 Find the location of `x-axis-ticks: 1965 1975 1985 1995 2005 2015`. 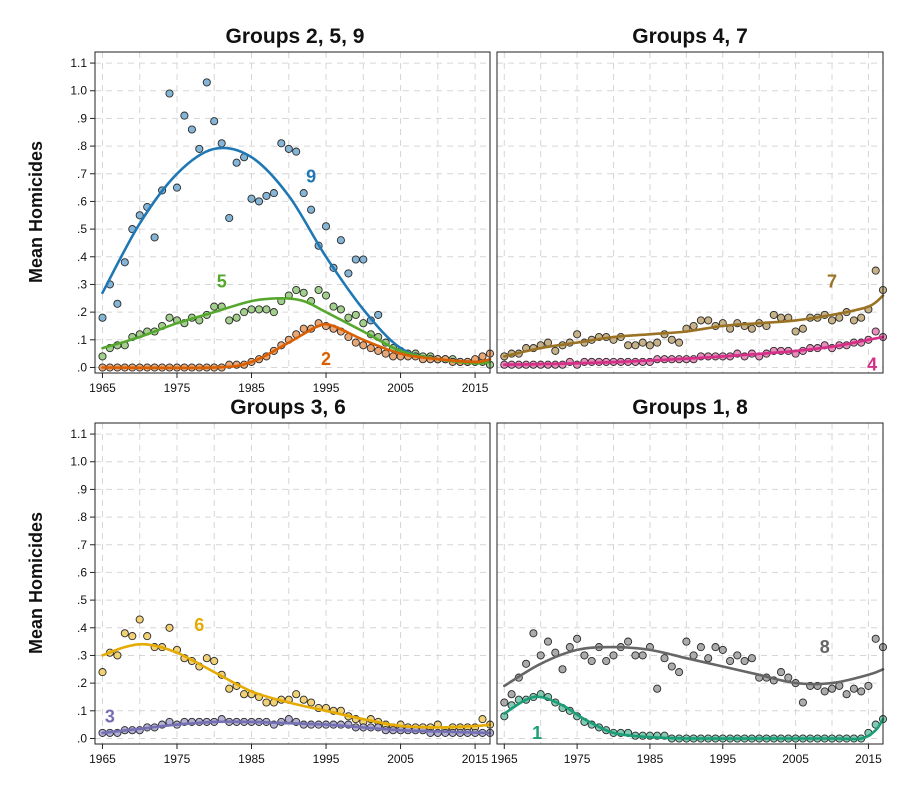

x-axis-ticks: 1965 1975 1985 1995 2005 2015 is located at coordinates (686, 755).